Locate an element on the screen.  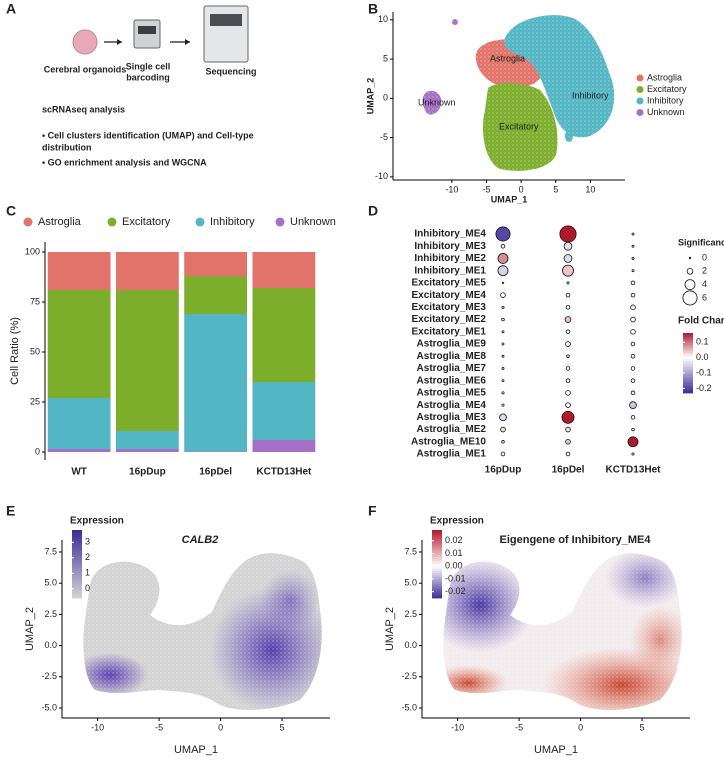
colorbar-label: 0.02 is located at coordinates (454, 540).